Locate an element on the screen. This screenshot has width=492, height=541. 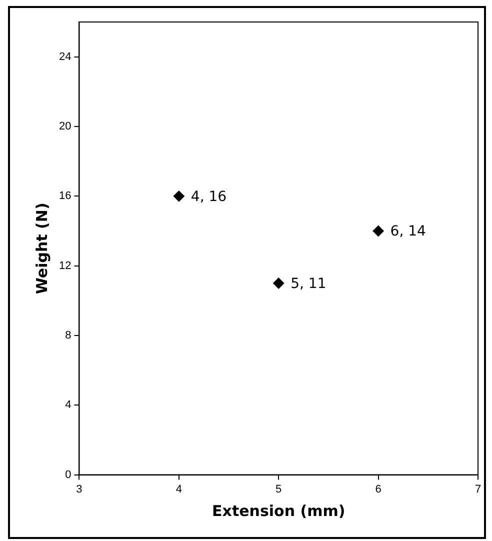
y-axis-title: Weight (N) is located at coordinates (41, 248).